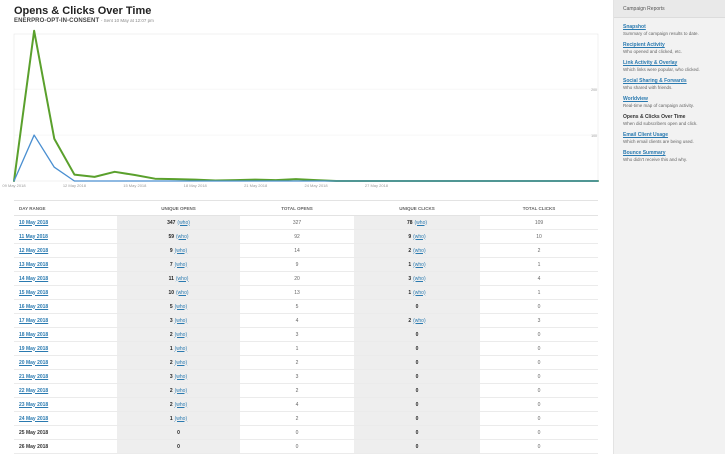  I want to click on total-opens-cell: 13, so click(297, 292).